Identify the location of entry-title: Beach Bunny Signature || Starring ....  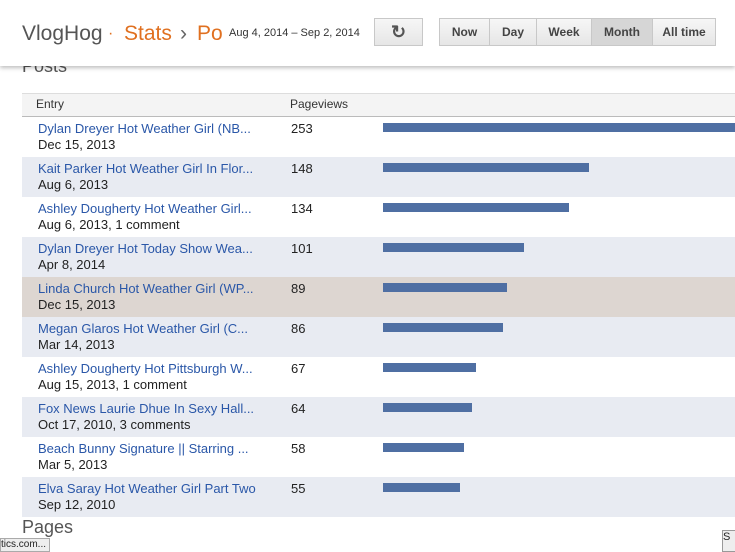
(143, 448).